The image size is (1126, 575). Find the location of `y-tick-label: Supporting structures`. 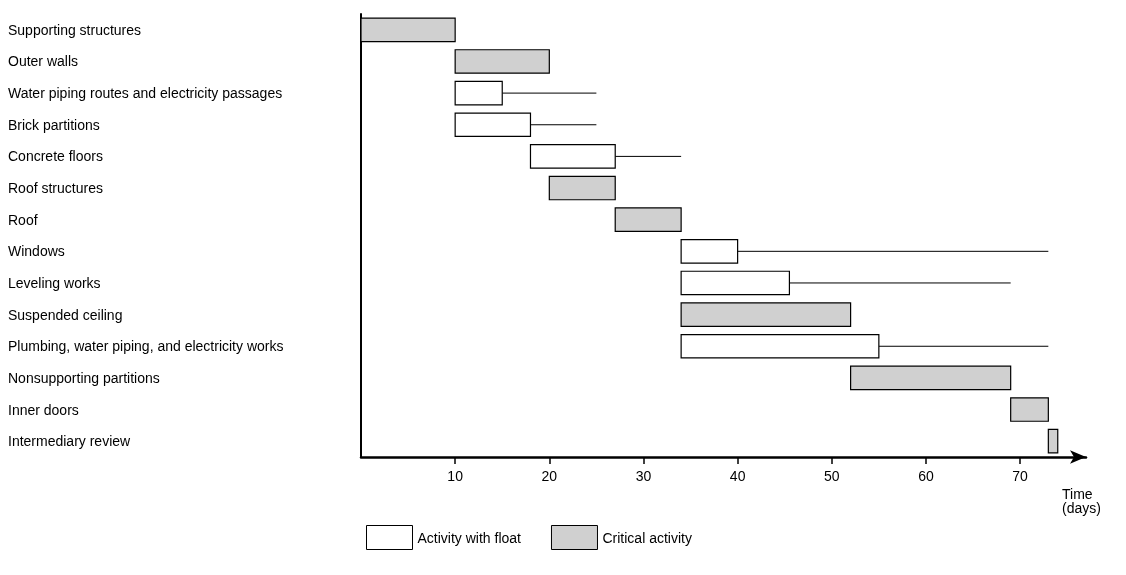

y-tick-label: Supporting structures is located at coordinates (75, 29).